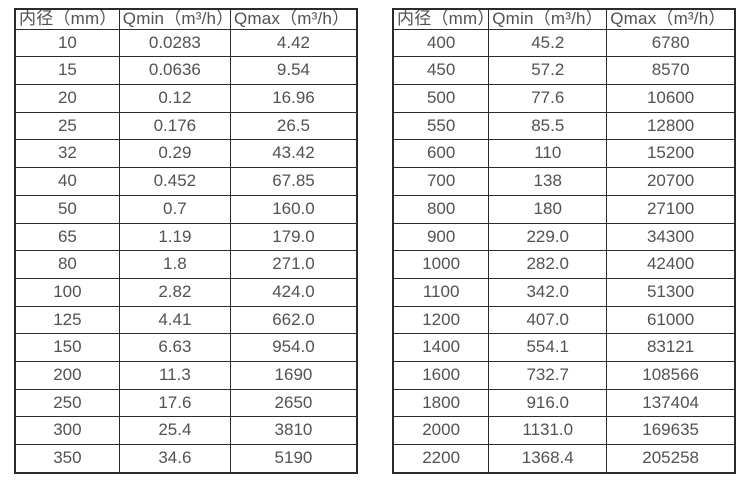 The width and height of the screenshot is (750, 483). I want to click on table-row: 2000 1131.0 169635, so click(564, 430).